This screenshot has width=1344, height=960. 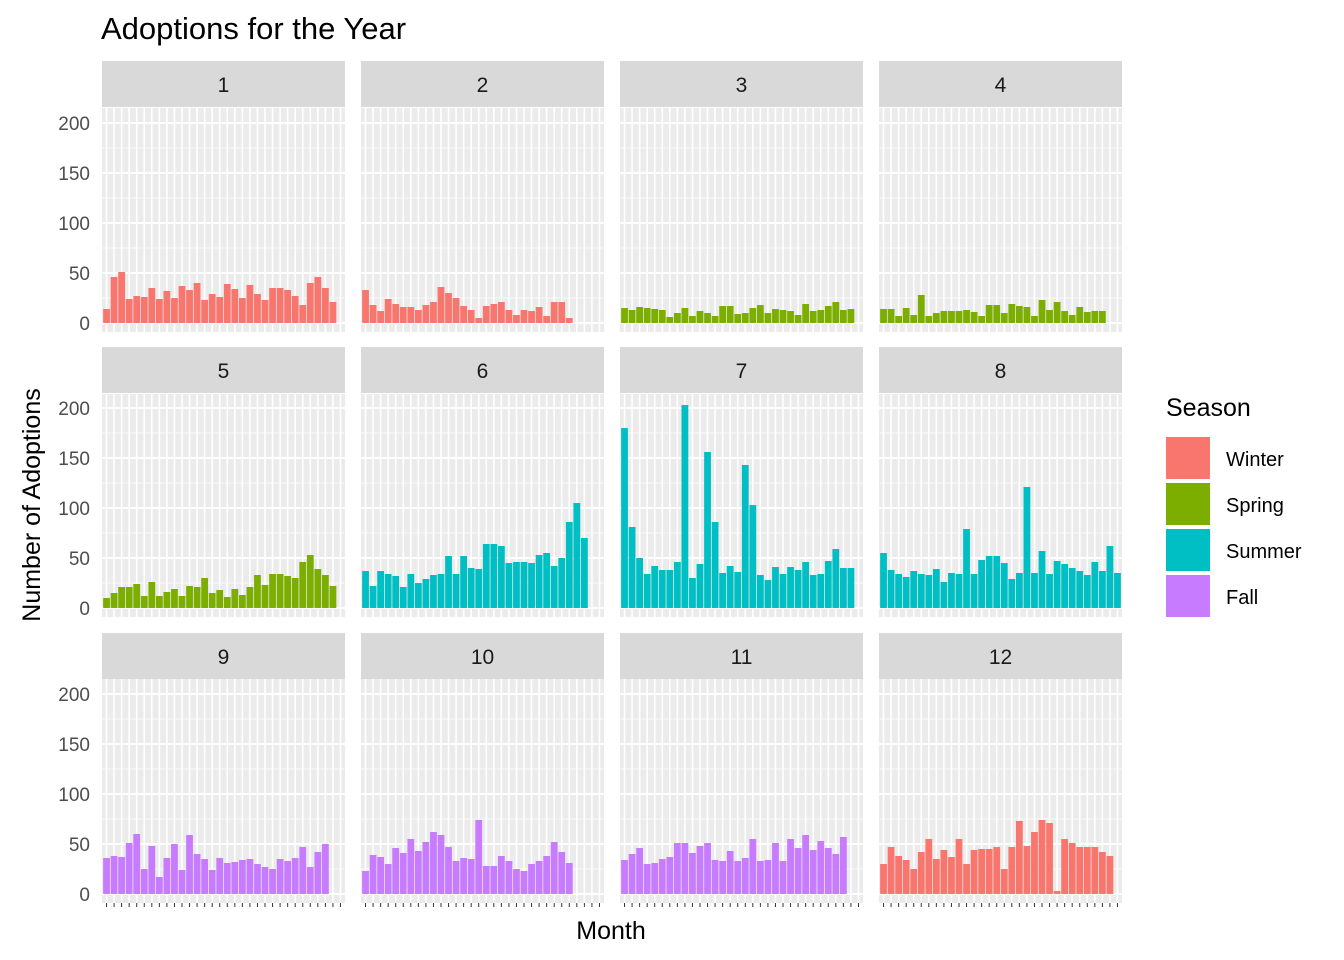 I want to click on facet-strip-label: 8, so click(x=1001, y=371).